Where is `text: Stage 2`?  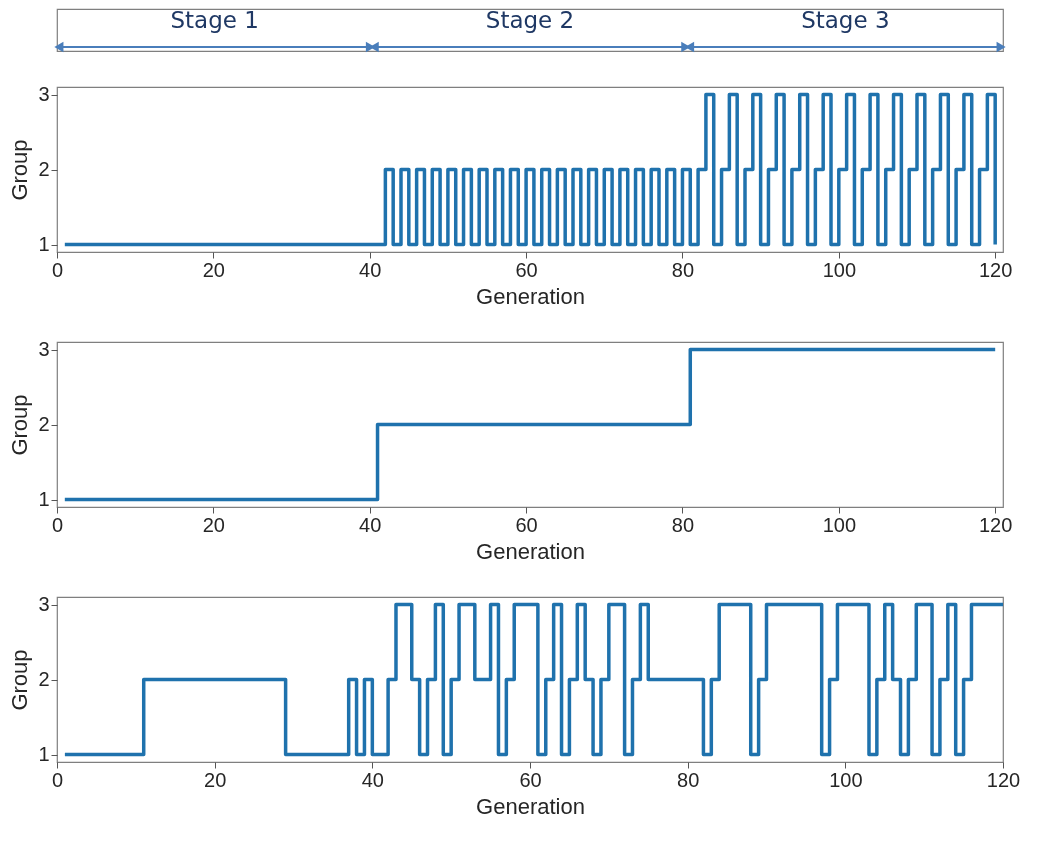
text: Stage 2 is located at coordinates (530, 20).